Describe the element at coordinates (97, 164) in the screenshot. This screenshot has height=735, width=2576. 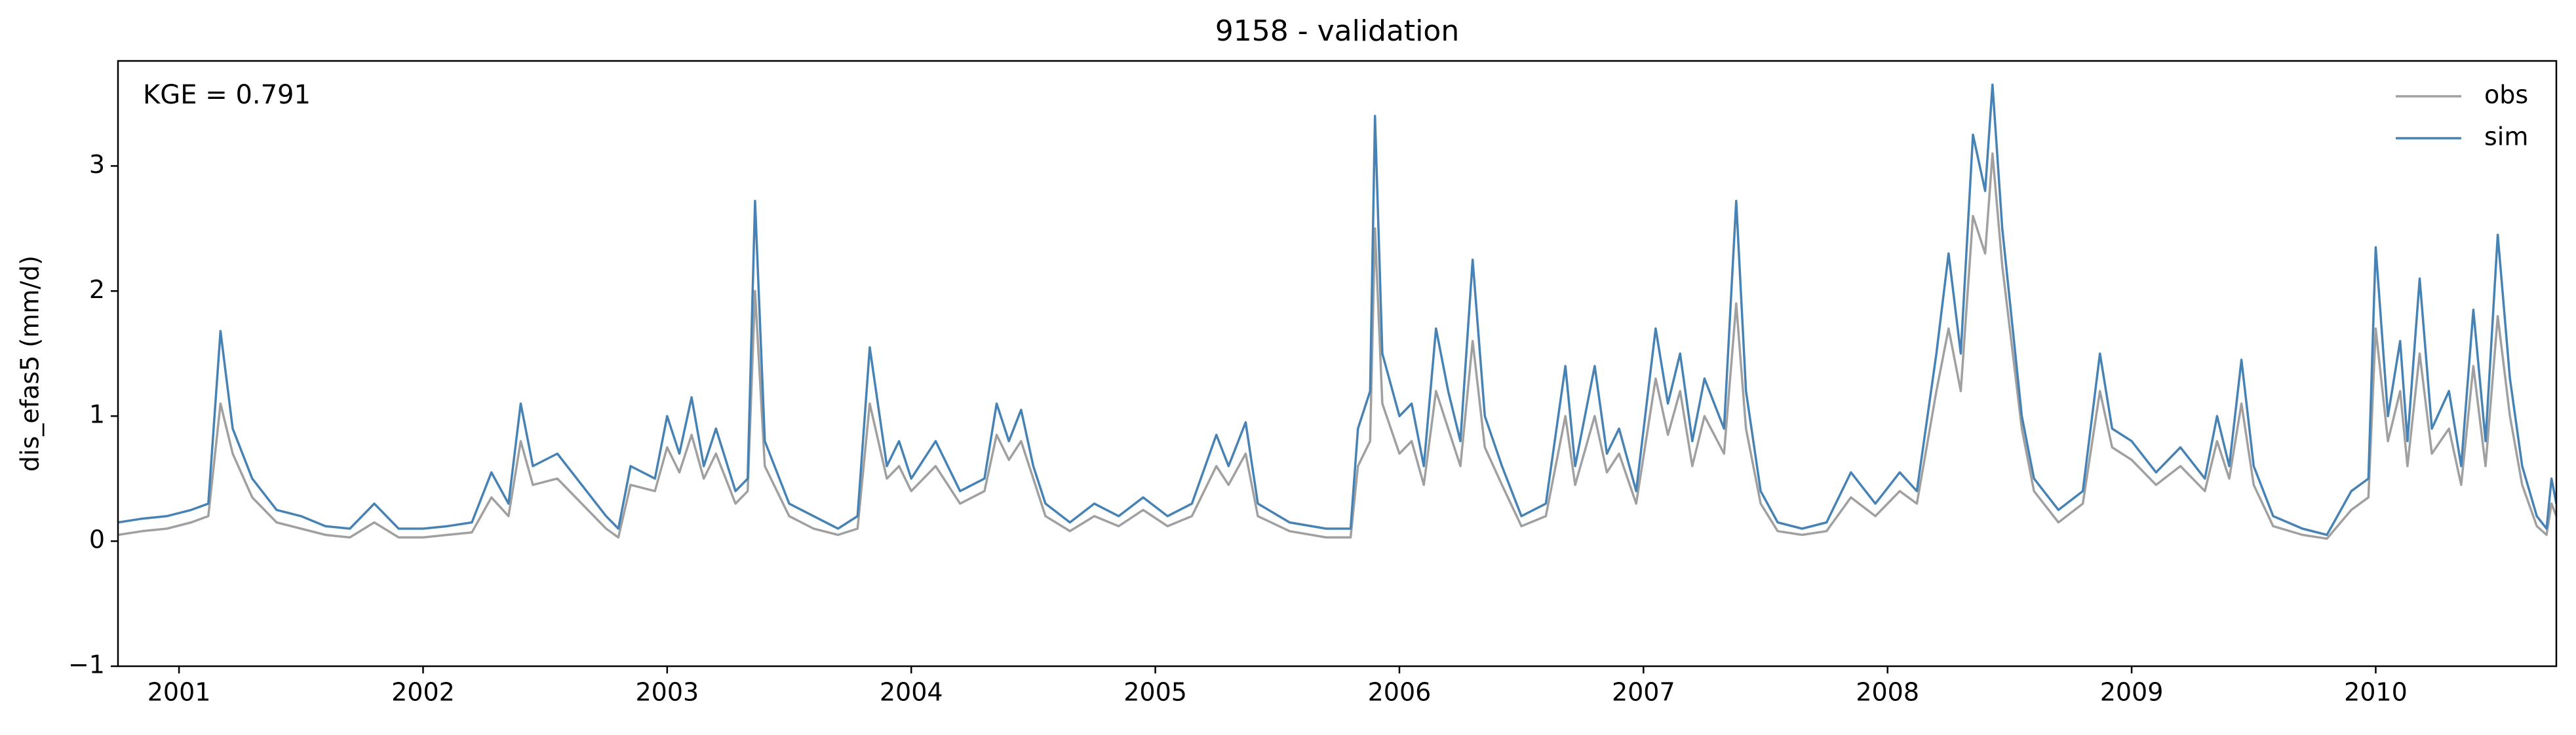
I see `y-tick-label: 3` at that location.